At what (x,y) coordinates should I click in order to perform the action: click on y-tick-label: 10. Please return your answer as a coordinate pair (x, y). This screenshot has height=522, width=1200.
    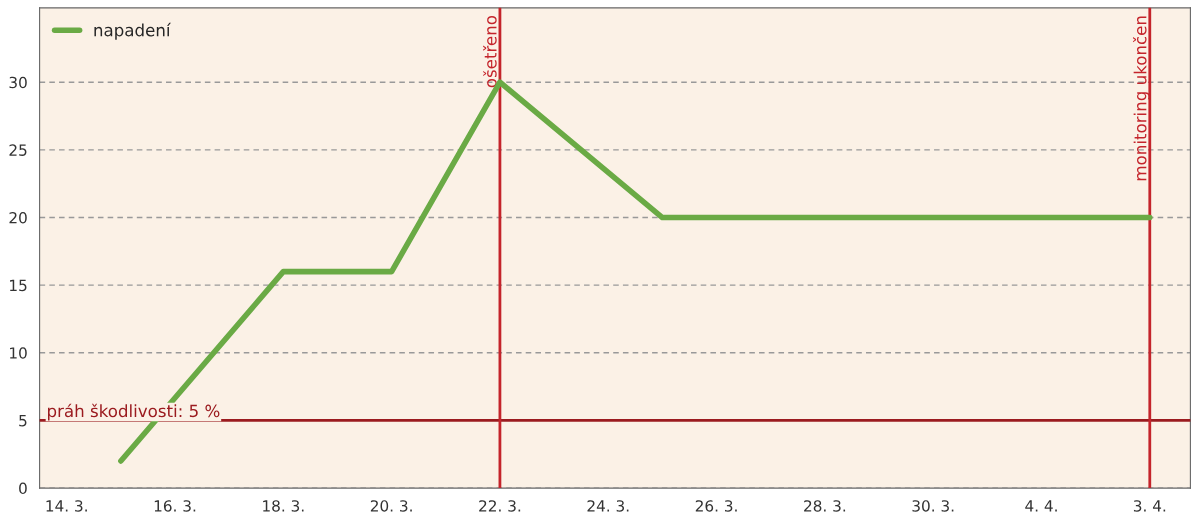
    Looking at the image, I should click on (18, 353).